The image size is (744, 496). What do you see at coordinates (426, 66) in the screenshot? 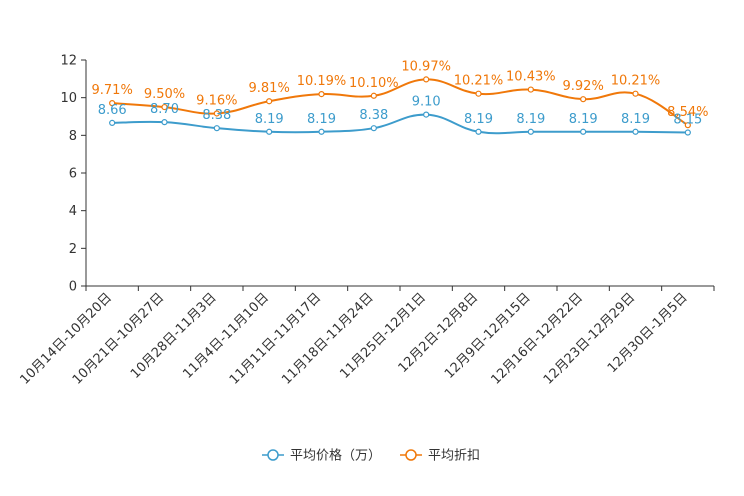
I see `data-label: 10.97%` at bounding box center [426, 66].